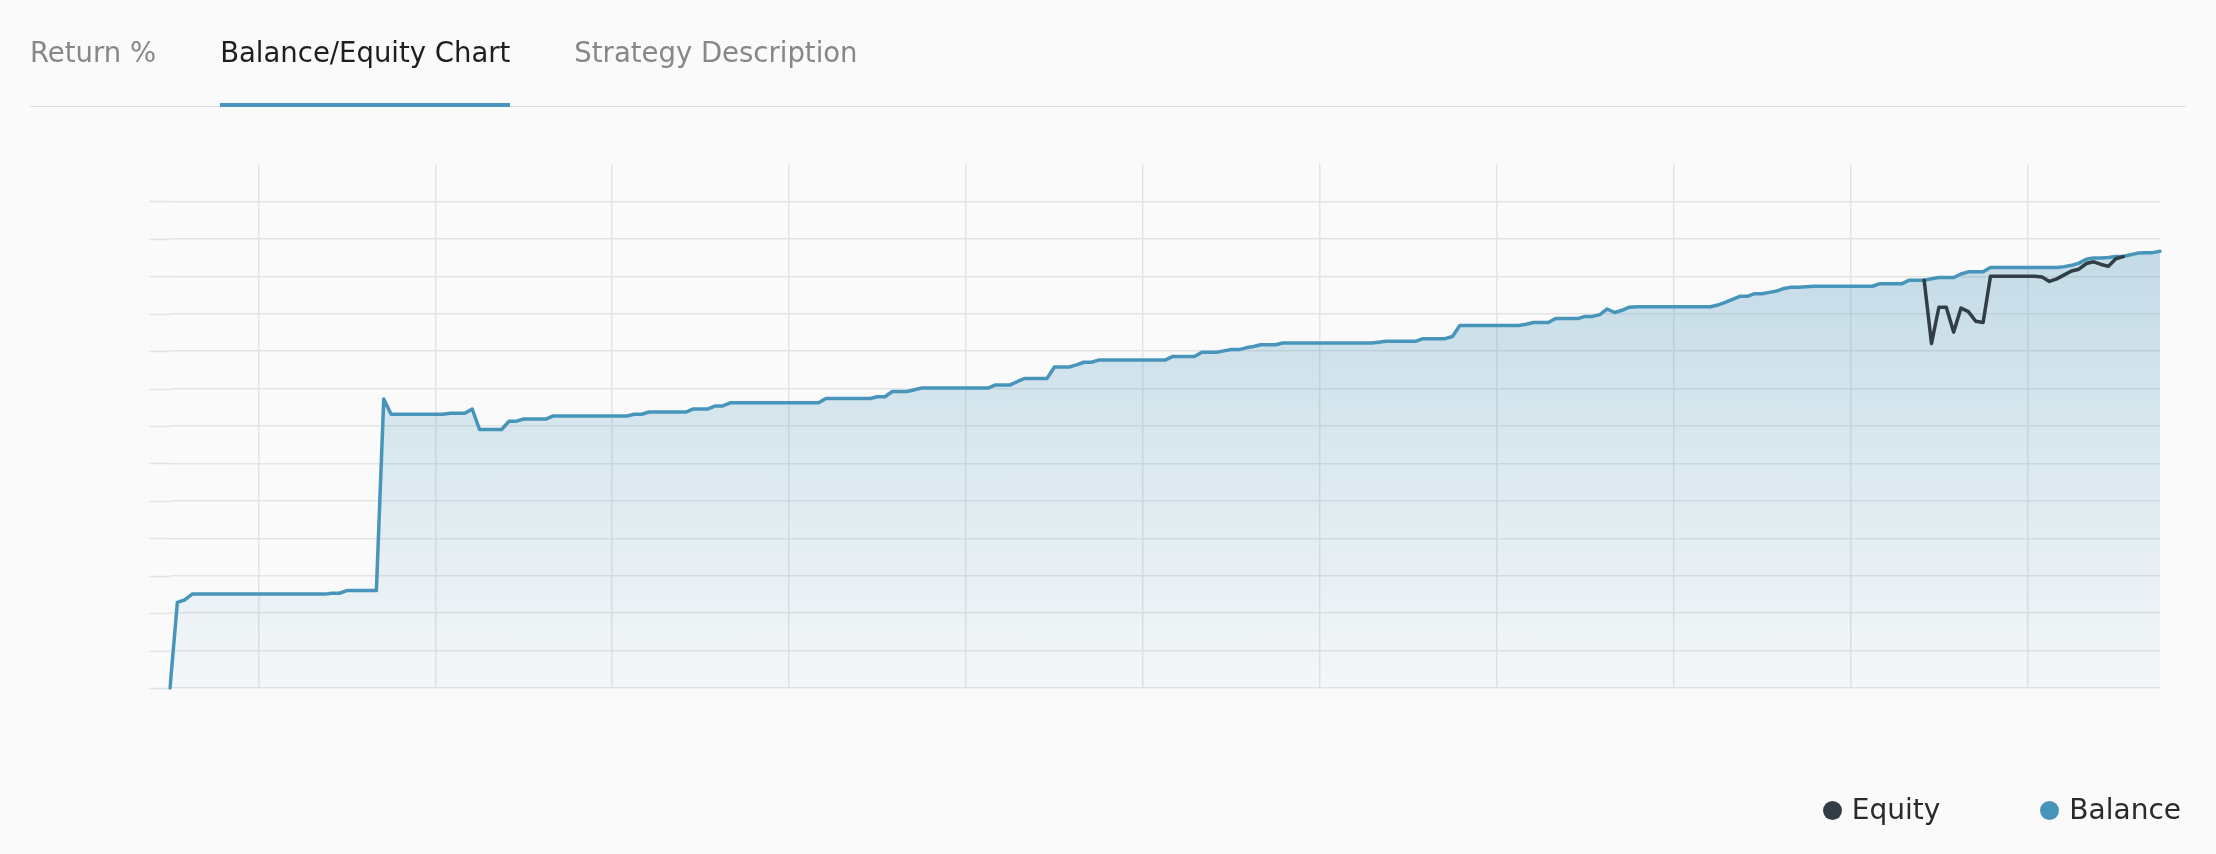 The height and width of the screenshot is (854, 2216). What do you see at coordinates (365, 53) in the screenshot?
I see `chart-title: Balance/Equity Chart` at bounding box center [365, 53].